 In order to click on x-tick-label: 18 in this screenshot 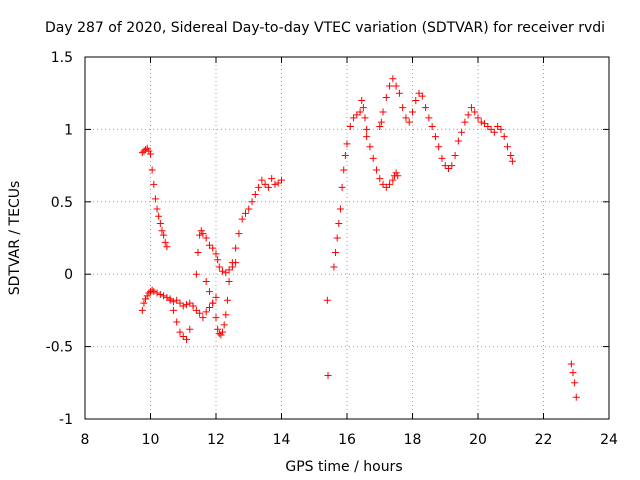, I will do `click(413, 440)`.